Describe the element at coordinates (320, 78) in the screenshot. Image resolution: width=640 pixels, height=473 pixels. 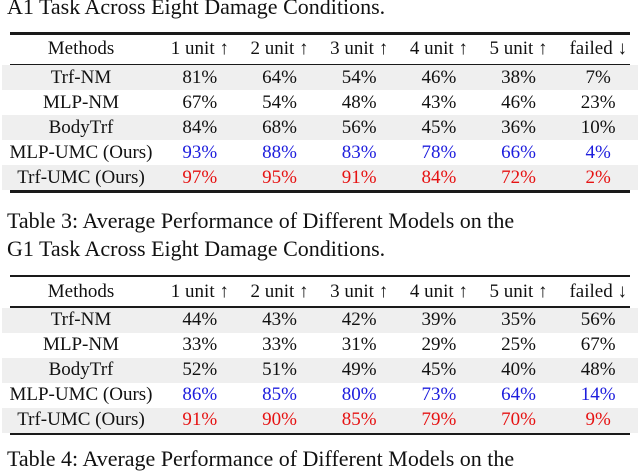
I see `table-row: Trf-NM 81% 64% 54% 46% 38% 7%` at that location.